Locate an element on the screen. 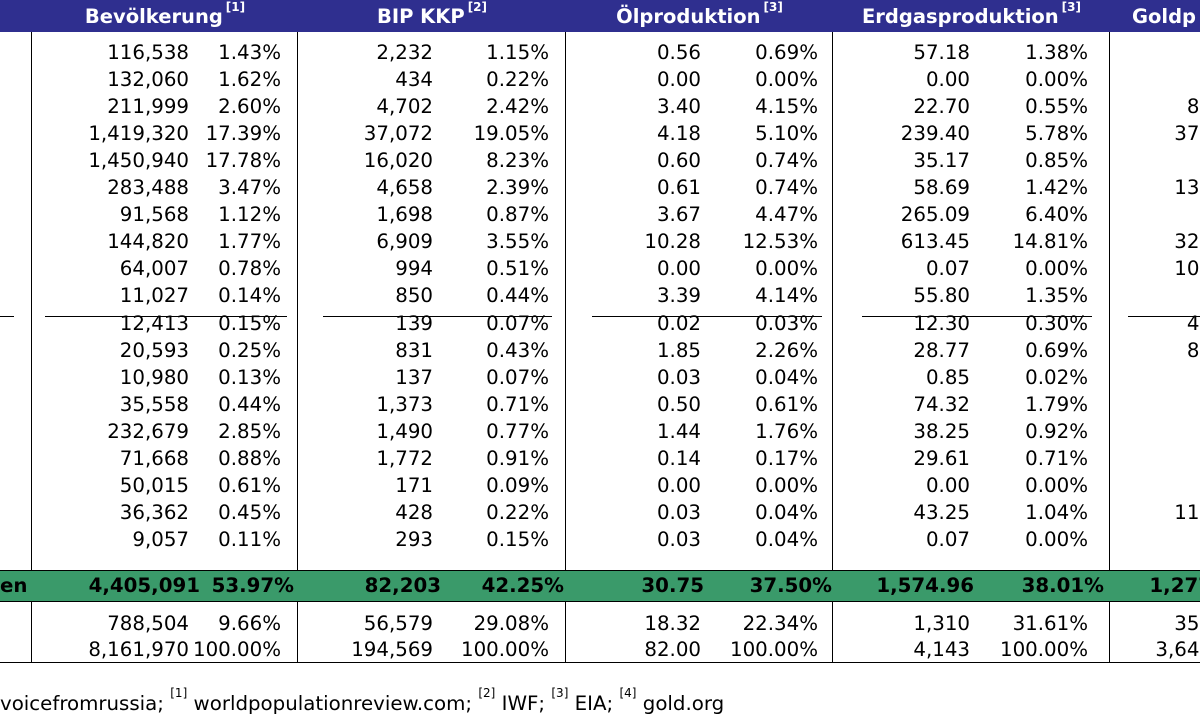 The image size is (1200, 720). table-cell: 0.88% is located at coordinates (249, 458).